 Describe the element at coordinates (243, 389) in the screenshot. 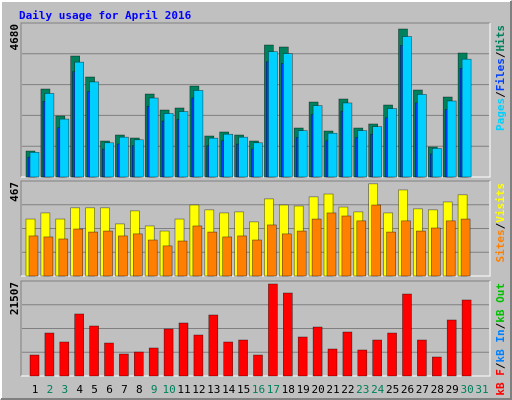

I see `x-tick-label: 15` at that location.